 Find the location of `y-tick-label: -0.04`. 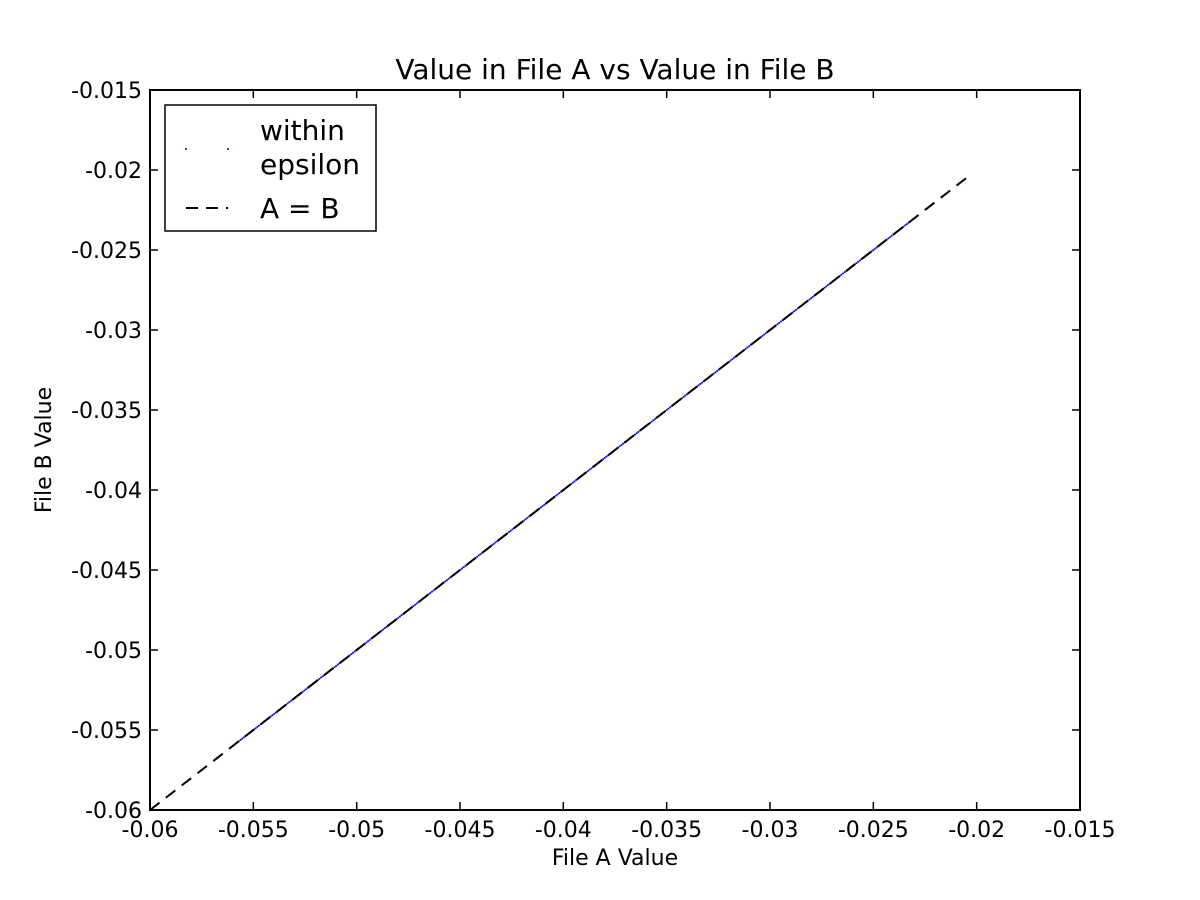

y-tick-label: -0.04 is located at coordinates (113, 491).